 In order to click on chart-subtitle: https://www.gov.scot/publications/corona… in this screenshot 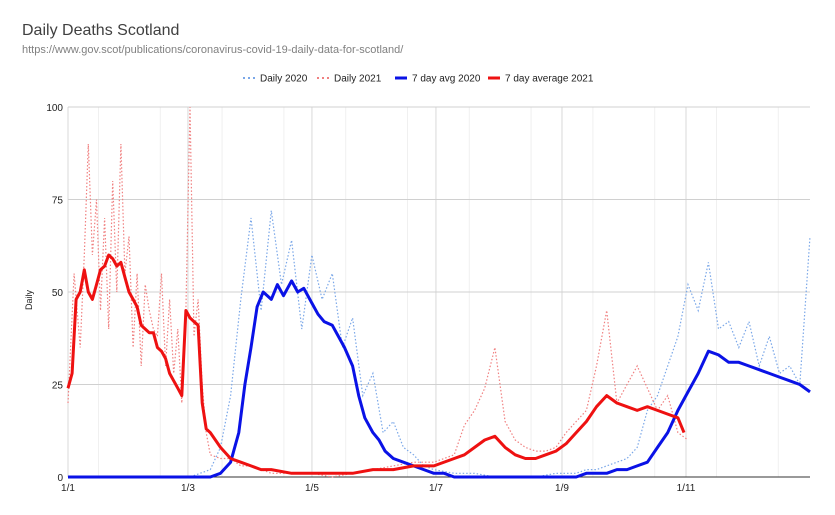, I will do `click(213, 50)`.